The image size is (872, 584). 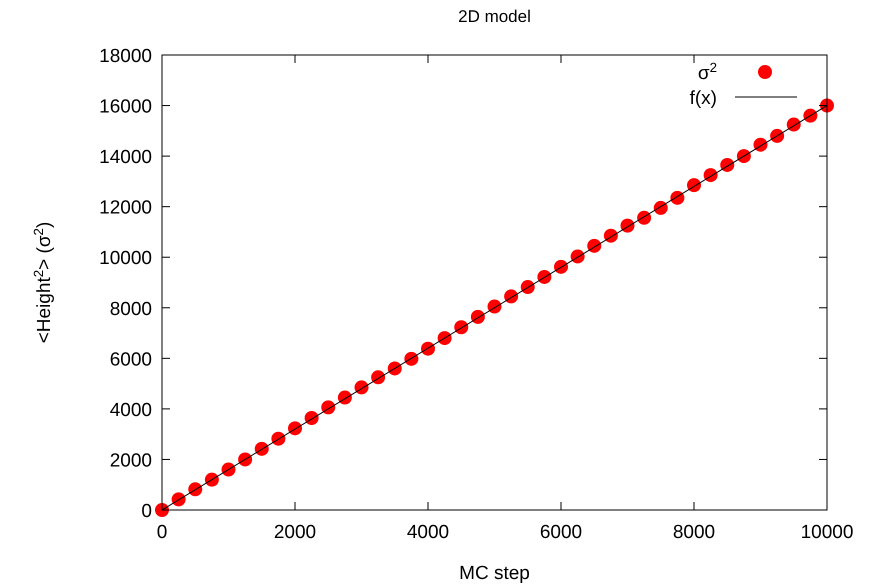 What do you see at coordinates (428, 532) in the screenshot?
I see `x-tick-label: 4000` at bounding box center [428, 532].